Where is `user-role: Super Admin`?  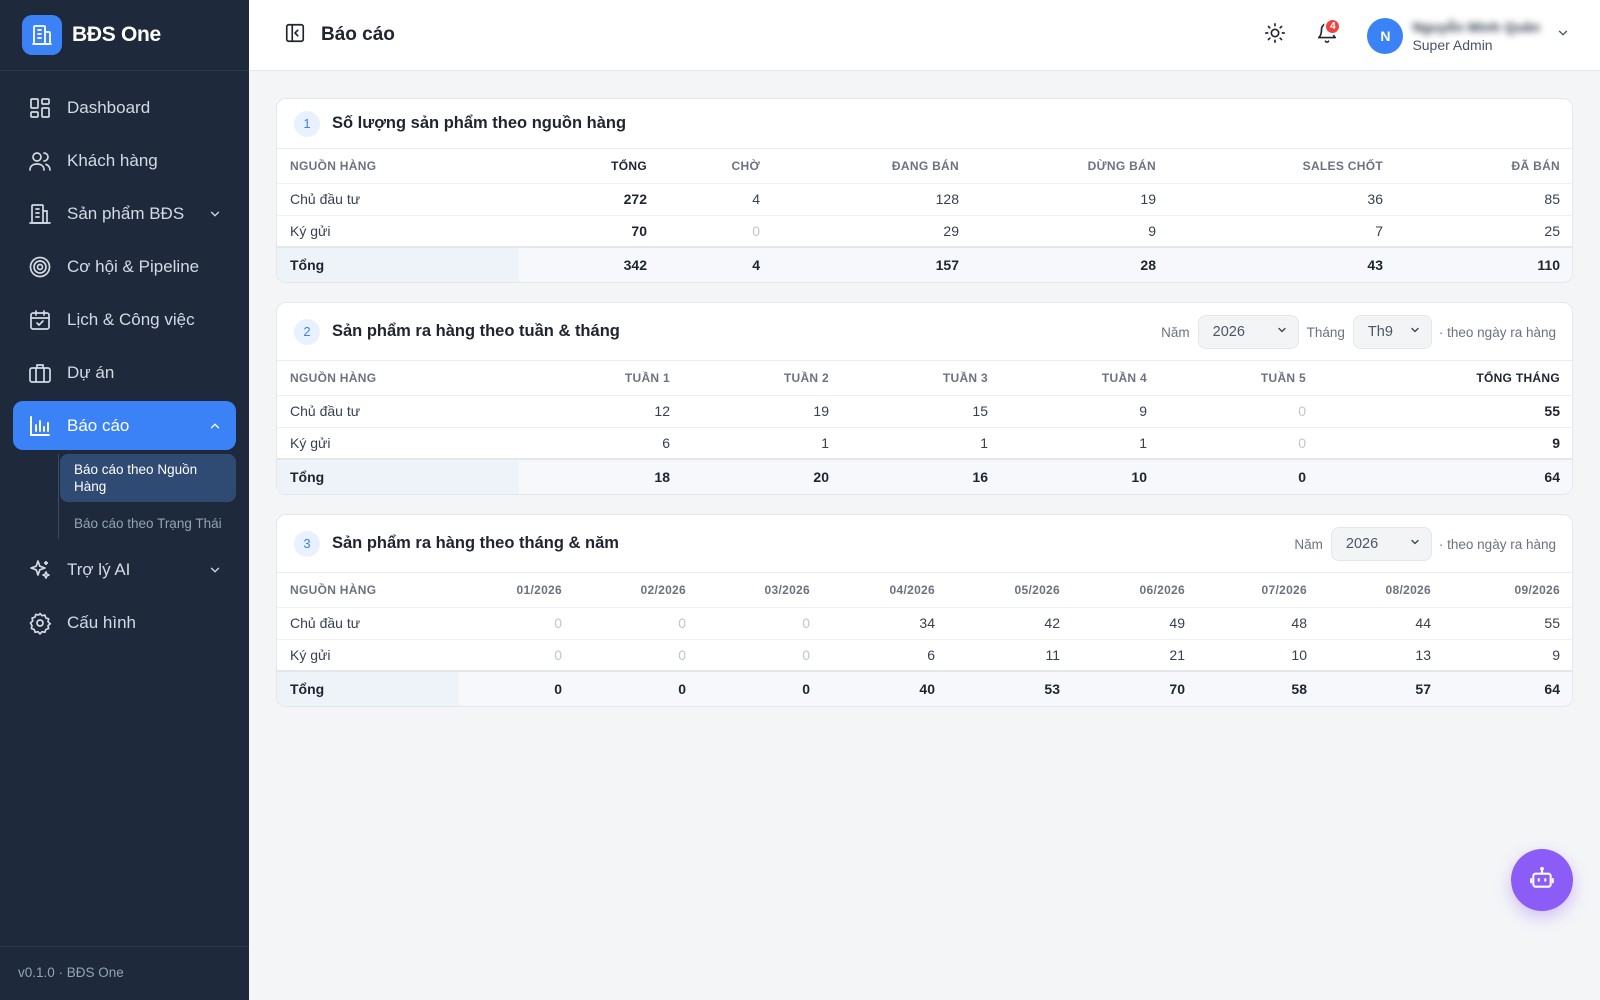
user-role: Super Admin is located at coordinates (1452, 44).